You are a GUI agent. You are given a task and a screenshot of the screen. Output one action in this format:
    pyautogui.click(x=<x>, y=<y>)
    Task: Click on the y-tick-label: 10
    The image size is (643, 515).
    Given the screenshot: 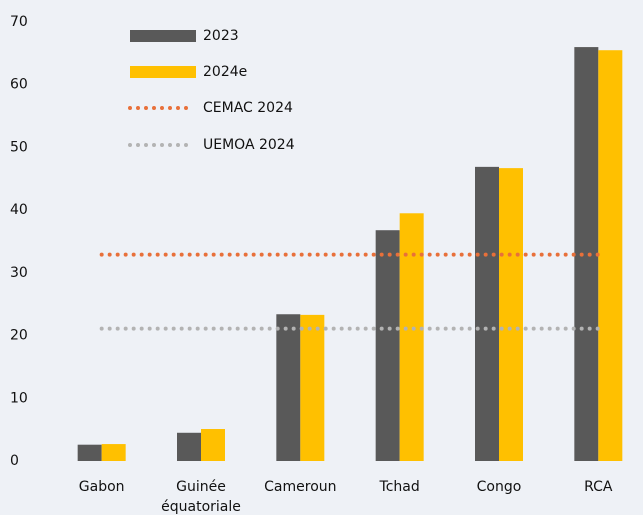 What is the action you would take?
    pyautogui.click(x=19, y=398)
    